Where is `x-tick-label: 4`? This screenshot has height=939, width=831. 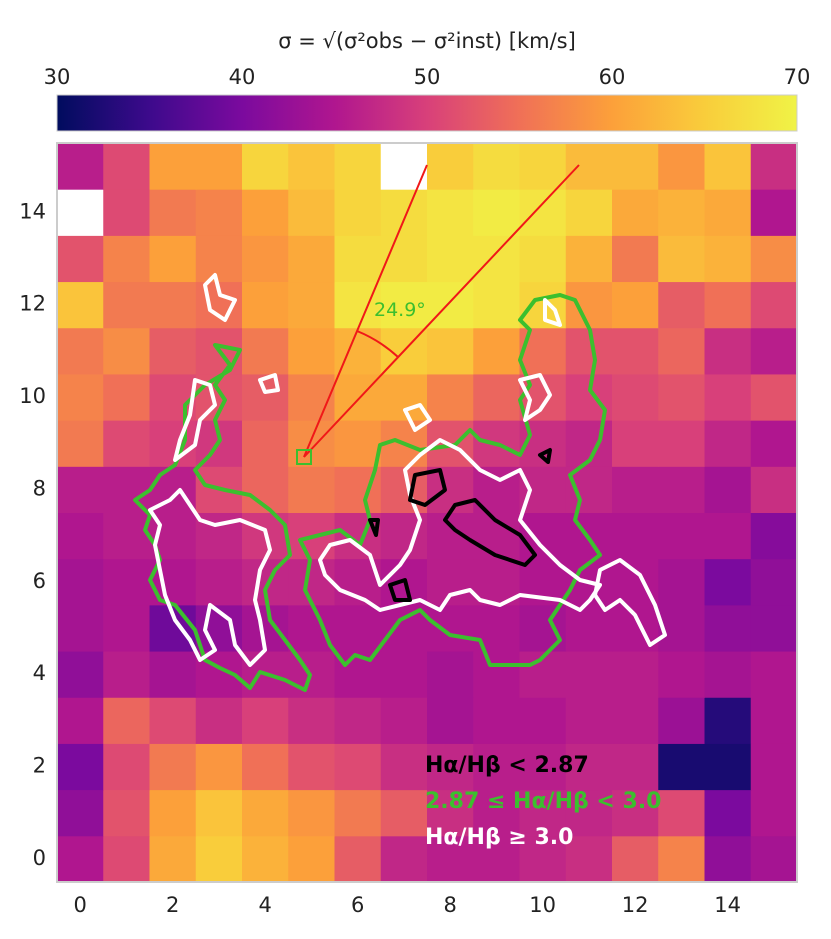 x-tick-label: 4 is located at coordinates (264, 905).